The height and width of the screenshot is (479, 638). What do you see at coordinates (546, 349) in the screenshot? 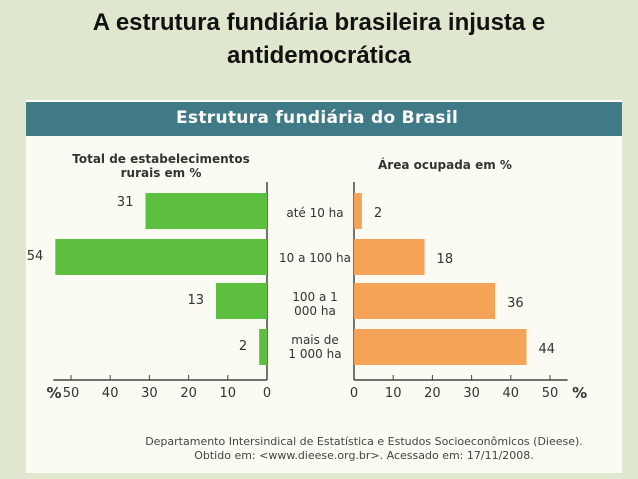
I see `right-bar-value-label: 44` at bounding box center [546, 349].